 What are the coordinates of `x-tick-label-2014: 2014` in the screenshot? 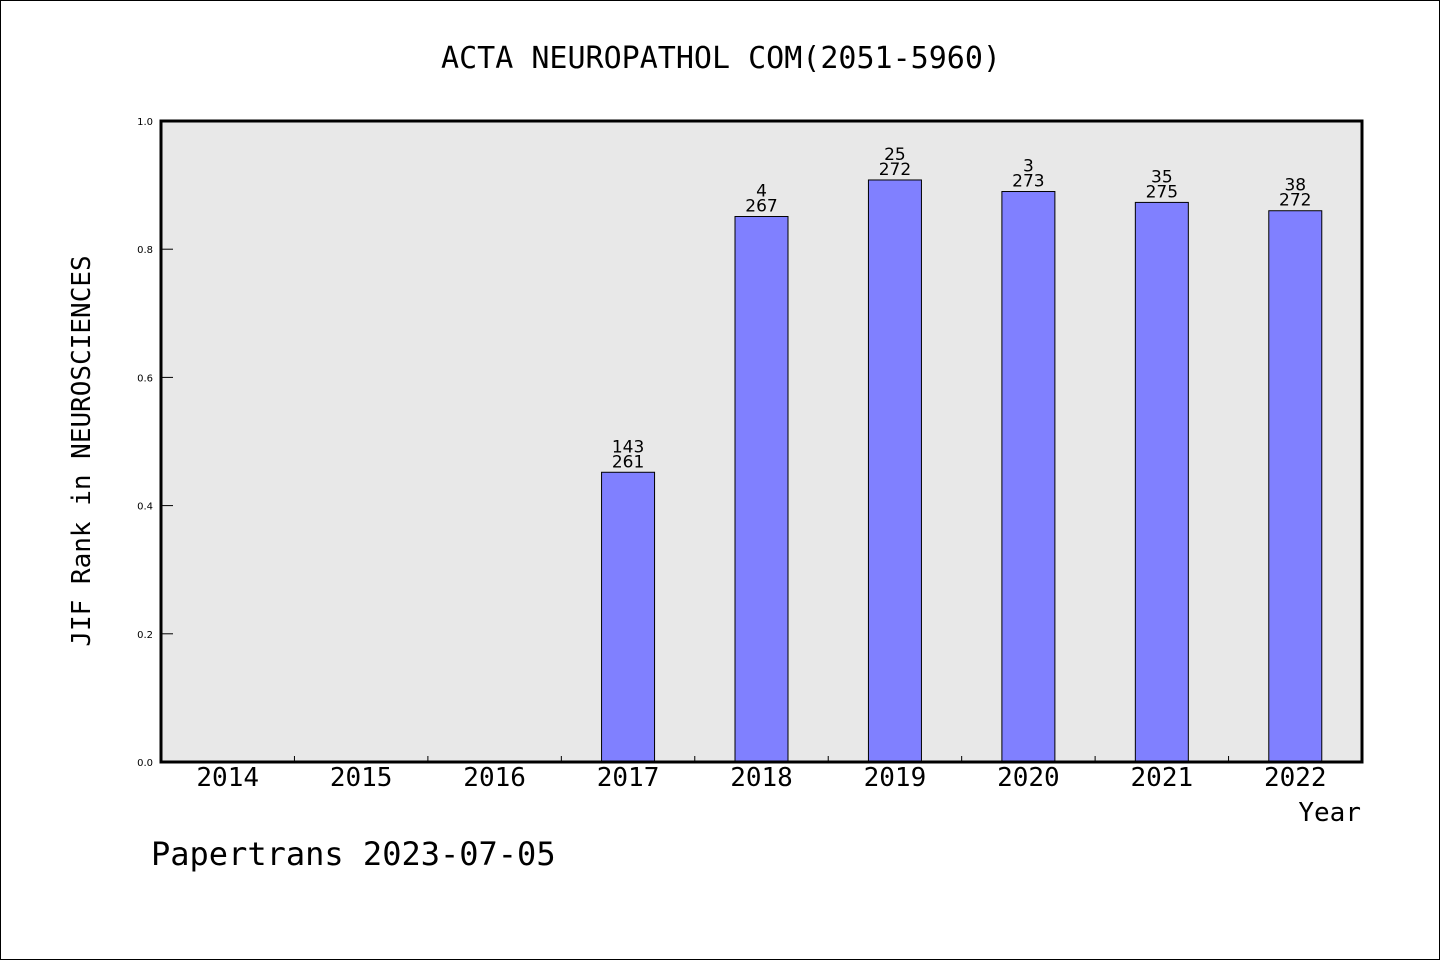 It's located at (227, 778).